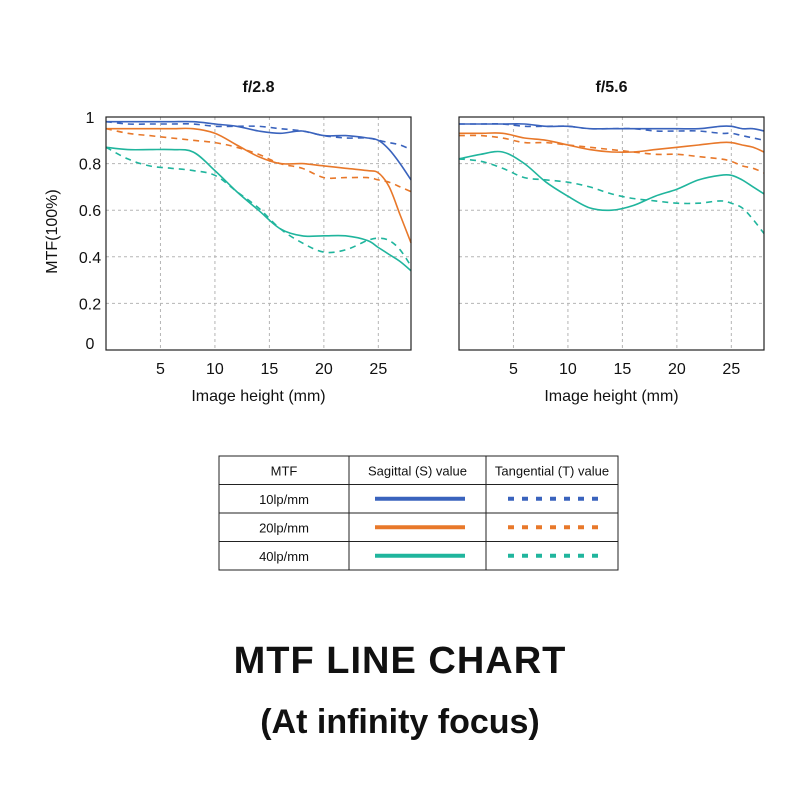 The width and height of the screenshot is (800, 800). Describe the element at coordinates (284, 499) in the screenshot. I see `legend-row-label: 10lp/mm` at that location.